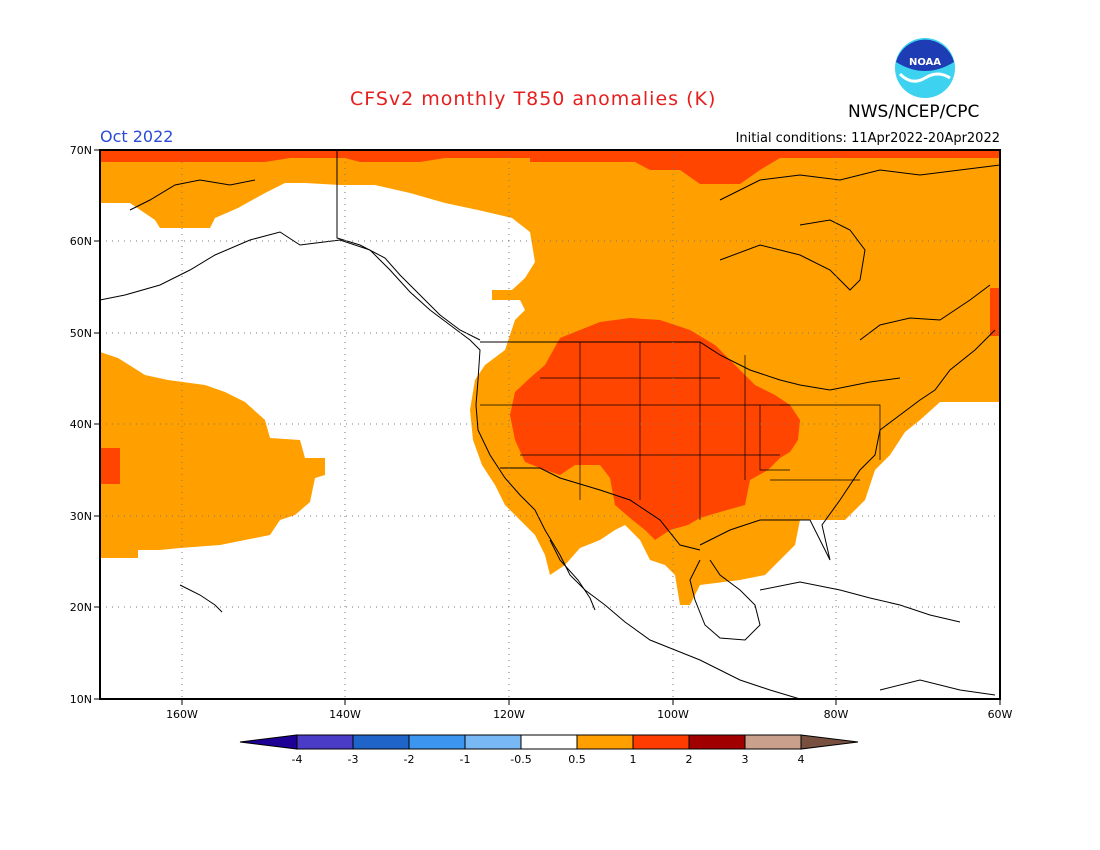 Image resolution: width=1100 pixels, height=850 pixels. What do you see at coordinates (182, 714) in the screenshot?
I see `lon-label-160w: 160W` at bounding box center [182, 714].